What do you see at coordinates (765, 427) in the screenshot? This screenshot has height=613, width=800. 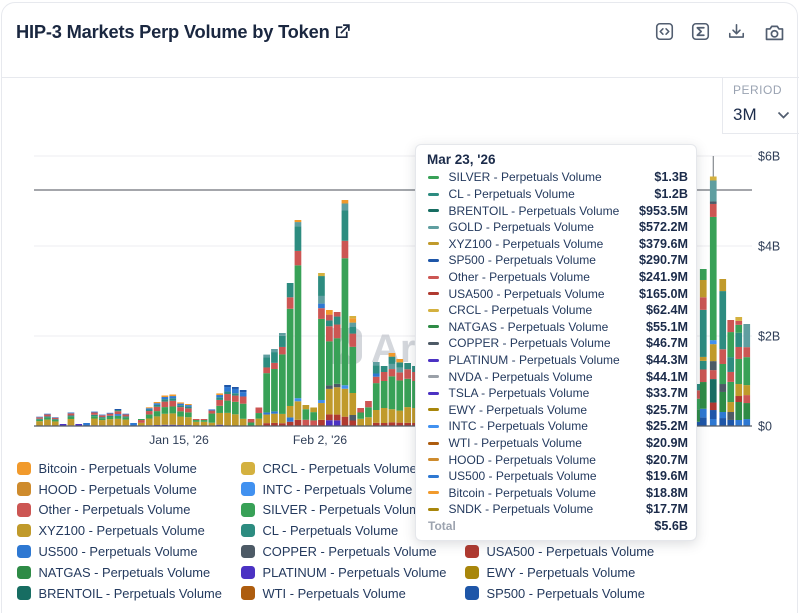 I see `svg-text: $0` at bounding box center [765, 427].